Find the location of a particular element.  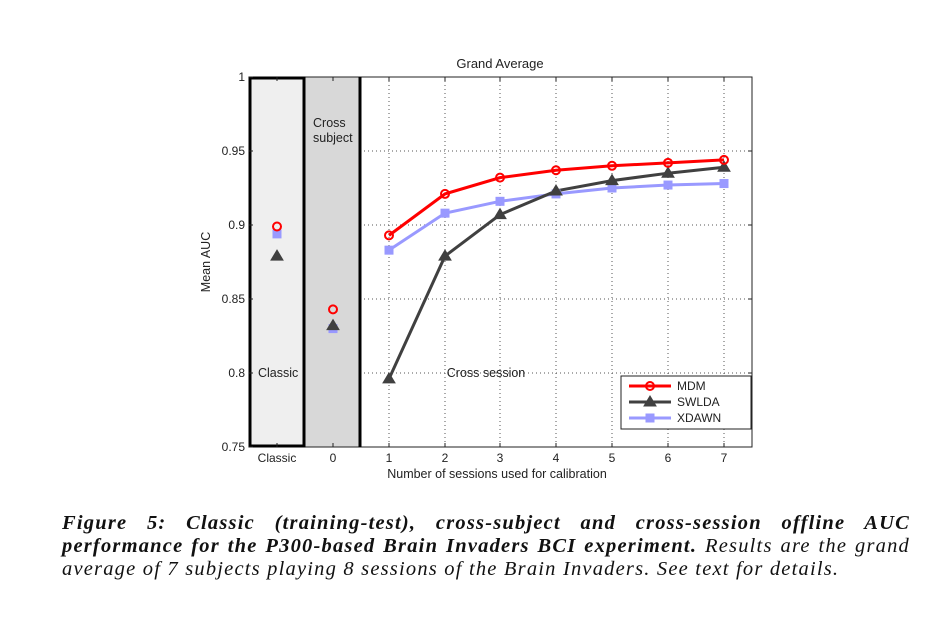

x-tick-label: 6 is located at coordinates (668, 458).